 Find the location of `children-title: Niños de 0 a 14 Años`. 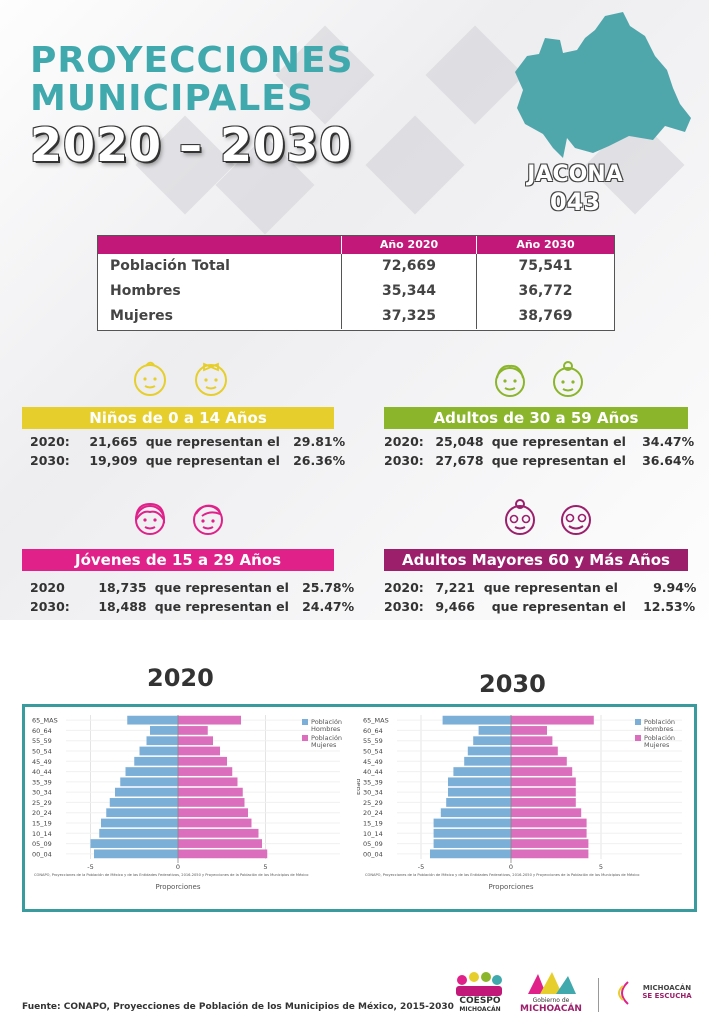

children-title: Niños de 0 a 14 Años is located at coordinates (178, 418).